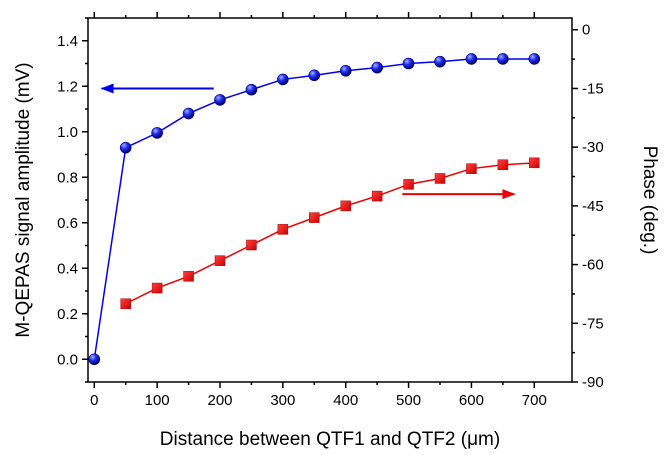 Image resolution: width=664 pixels, height=455 pixels. I want to click on arrow-head-right, so click(509, 194).